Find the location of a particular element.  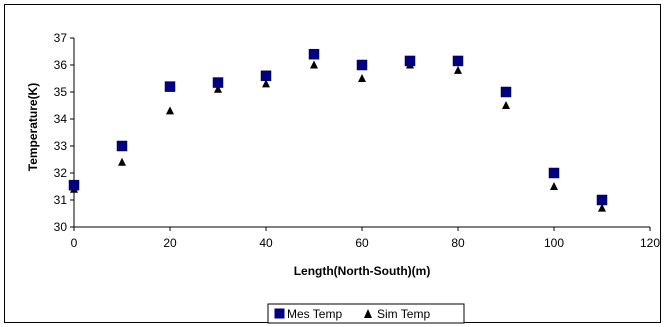

y-tick-label: 31 is located at coordinates (61, 200).